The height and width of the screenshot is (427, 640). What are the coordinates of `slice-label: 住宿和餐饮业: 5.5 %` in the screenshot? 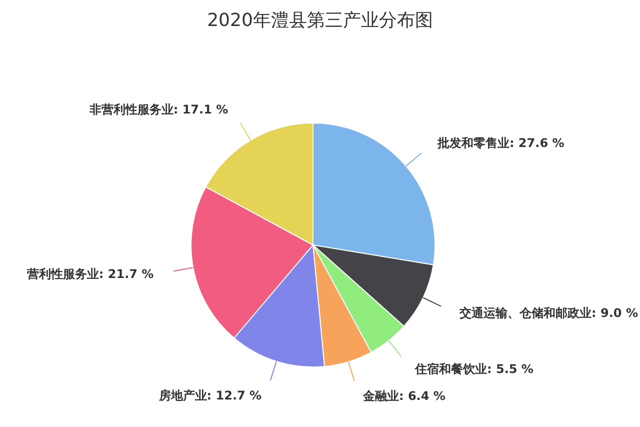 It's located at (474, 369).